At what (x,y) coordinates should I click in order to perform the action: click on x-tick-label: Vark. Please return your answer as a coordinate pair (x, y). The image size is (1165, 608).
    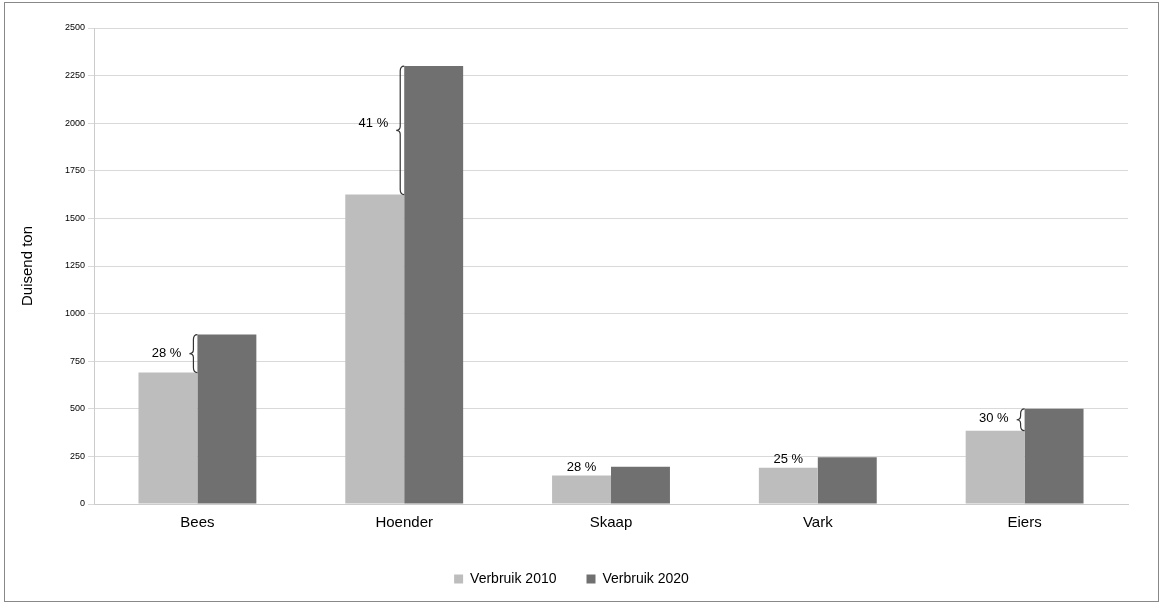
    Looking at the image, I should click on (818, 522).